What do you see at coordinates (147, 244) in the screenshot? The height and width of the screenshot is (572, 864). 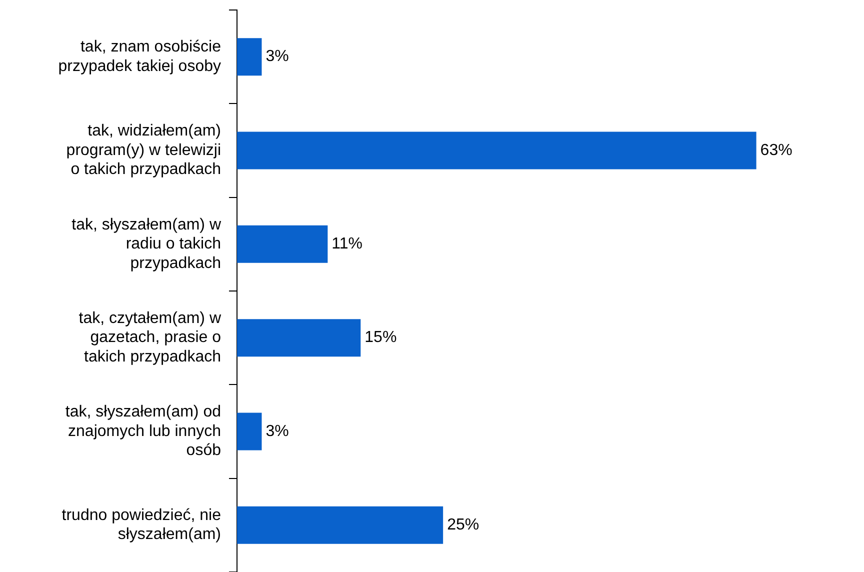 I see `y-tick-label: tak, słyszałem(am) w radiu o takich przypadkach` at bounding box center [147, 244].